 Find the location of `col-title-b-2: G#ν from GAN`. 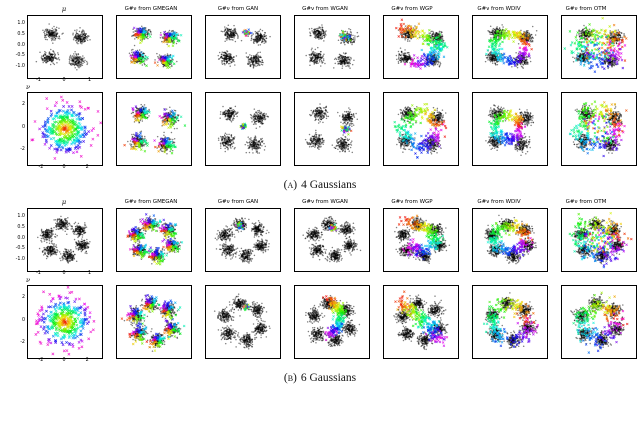

col-title-b-2: G#ν from GAN is located at coordinates (238, 202).